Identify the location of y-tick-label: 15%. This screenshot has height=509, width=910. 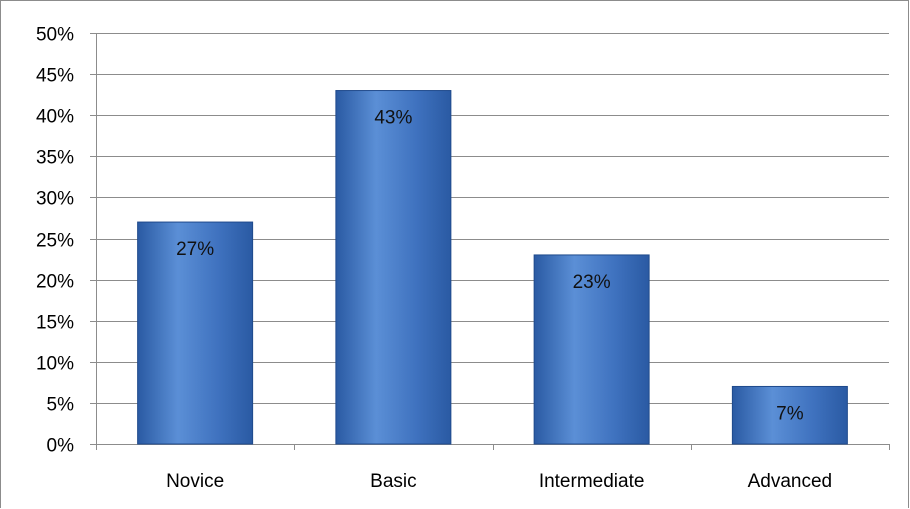
(55, 323).